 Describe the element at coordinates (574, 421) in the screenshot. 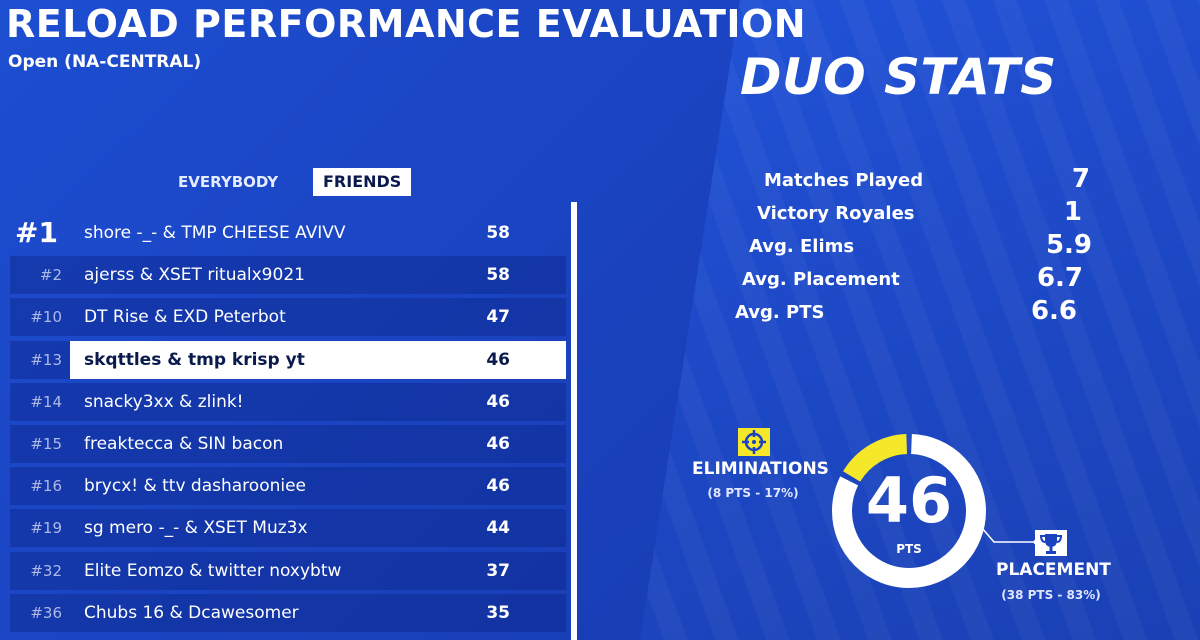

I see `panel-divider` at that location.